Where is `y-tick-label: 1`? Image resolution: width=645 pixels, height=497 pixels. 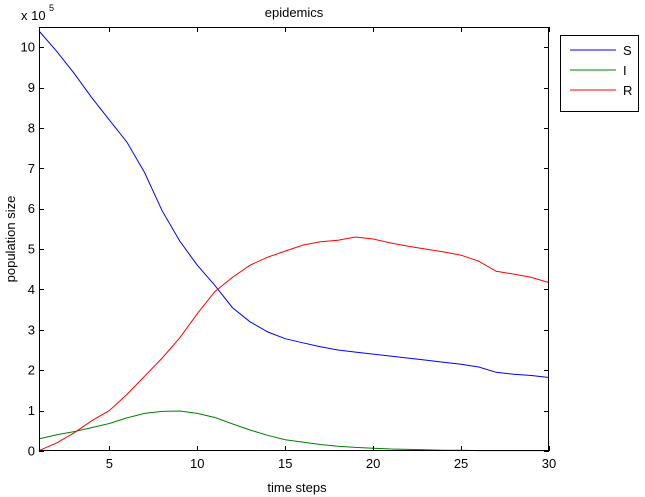
y-tick-label: 1 is located at coordinates (31, 410).